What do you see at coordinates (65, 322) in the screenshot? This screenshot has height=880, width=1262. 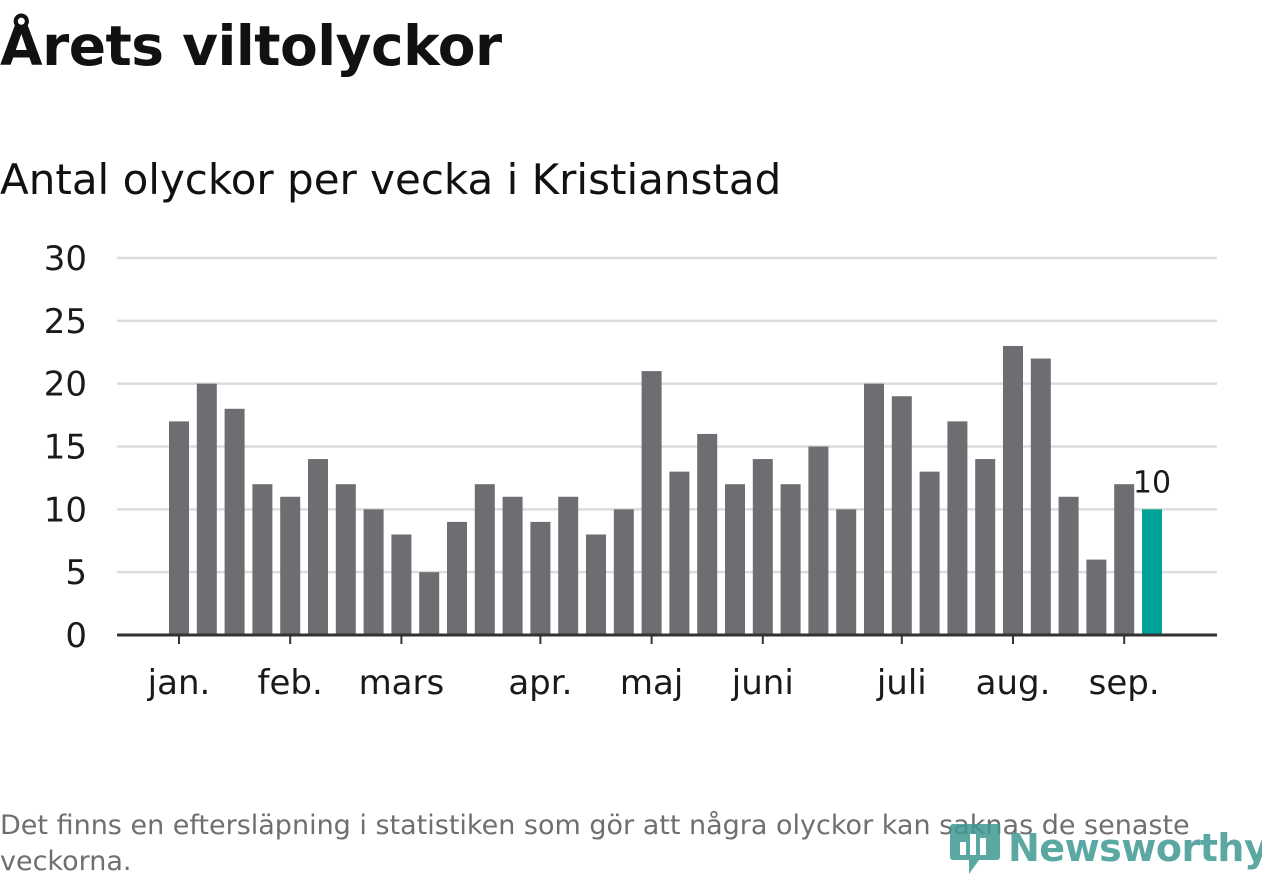 I see `y-tick-label: 25` at bounding box center [65, 322].